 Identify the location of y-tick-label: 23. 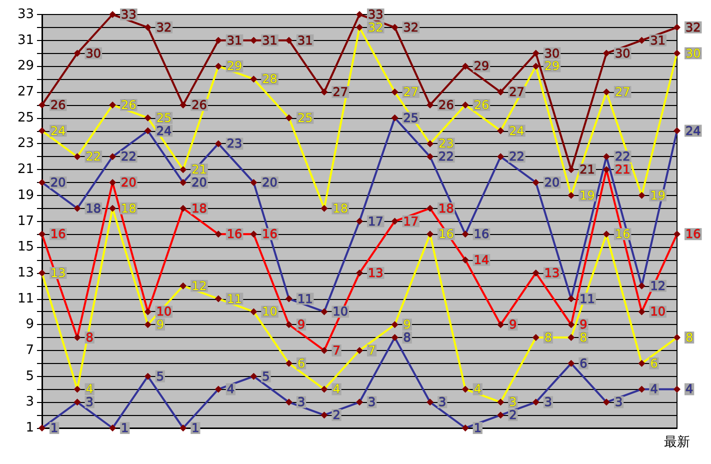
(25, 144).